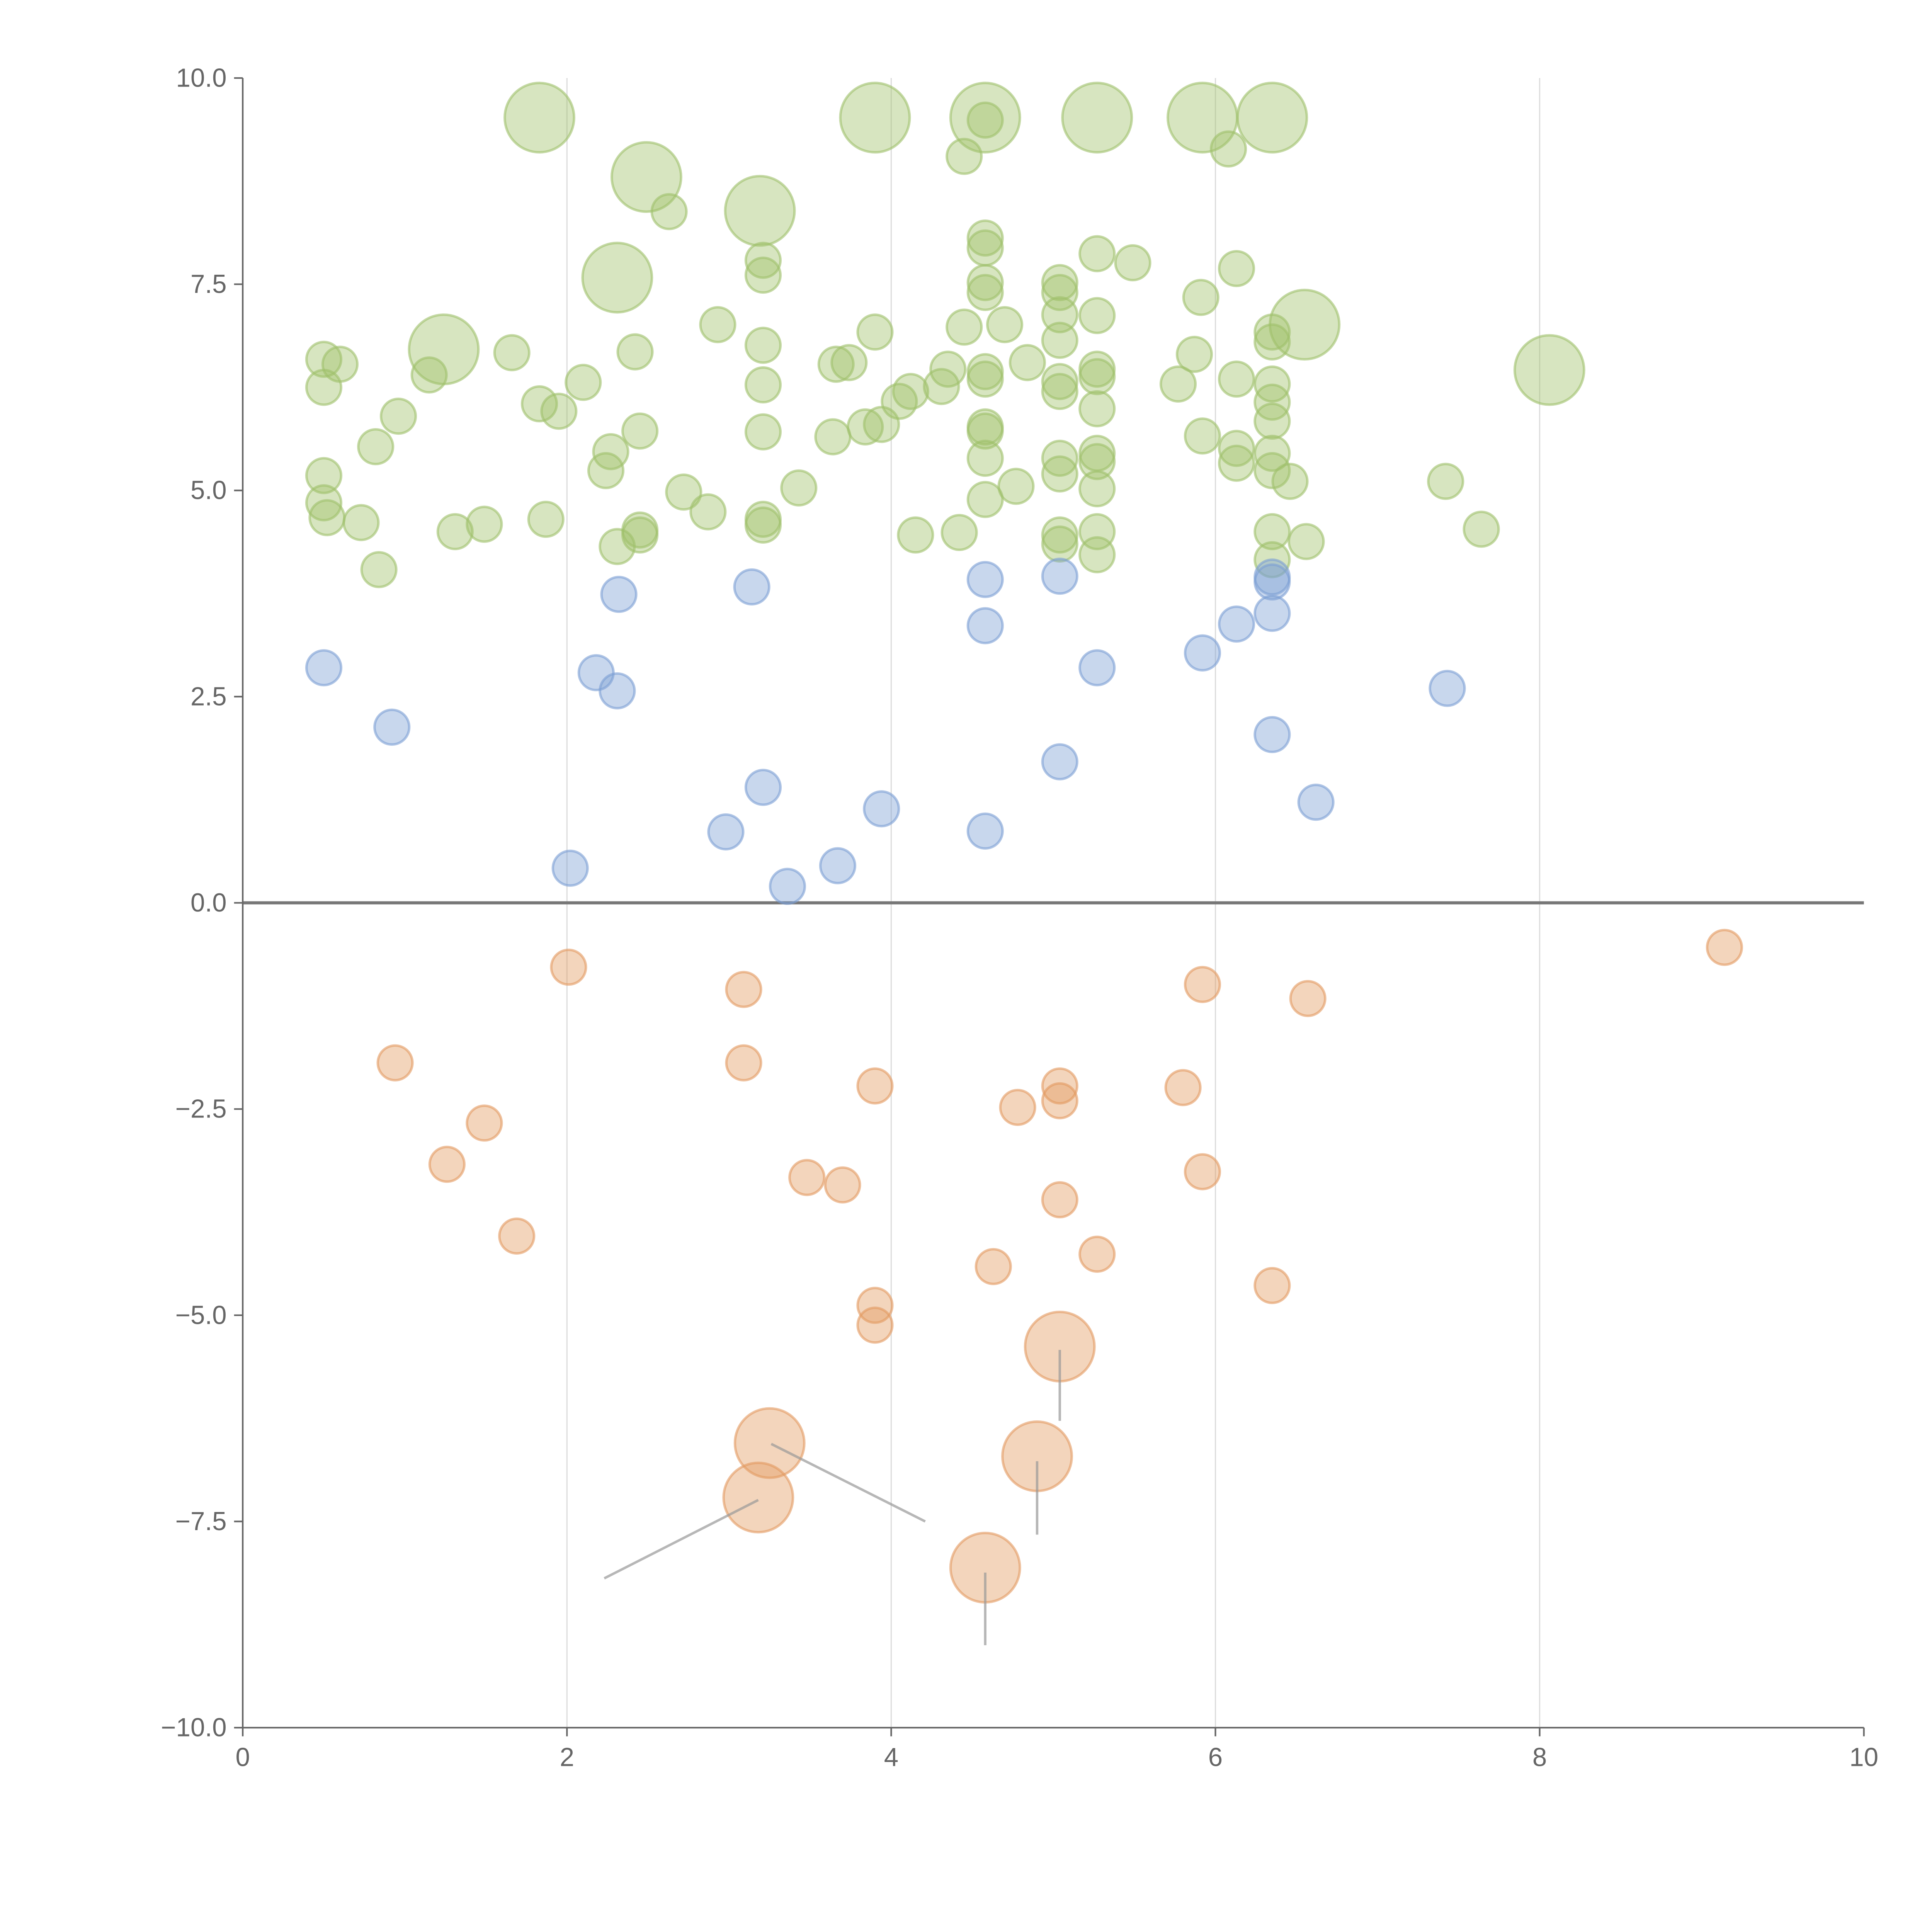 This screenshot has width=1932, height=1932. I want to click on x-tick-label: 2, so click(567, 1757).